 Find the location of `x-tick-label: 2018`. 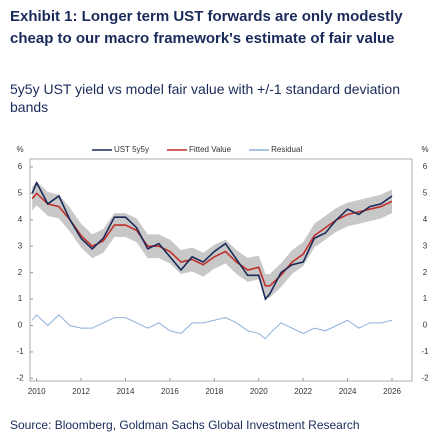

x-tick-label: 2018 is located at coordinates (214, 391).